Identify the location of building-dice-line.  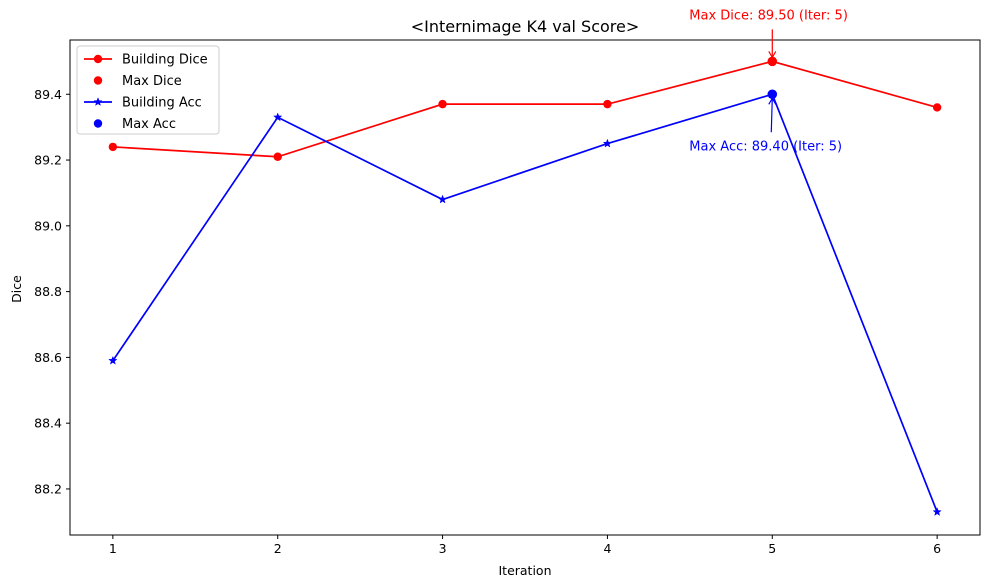
(525, 109).